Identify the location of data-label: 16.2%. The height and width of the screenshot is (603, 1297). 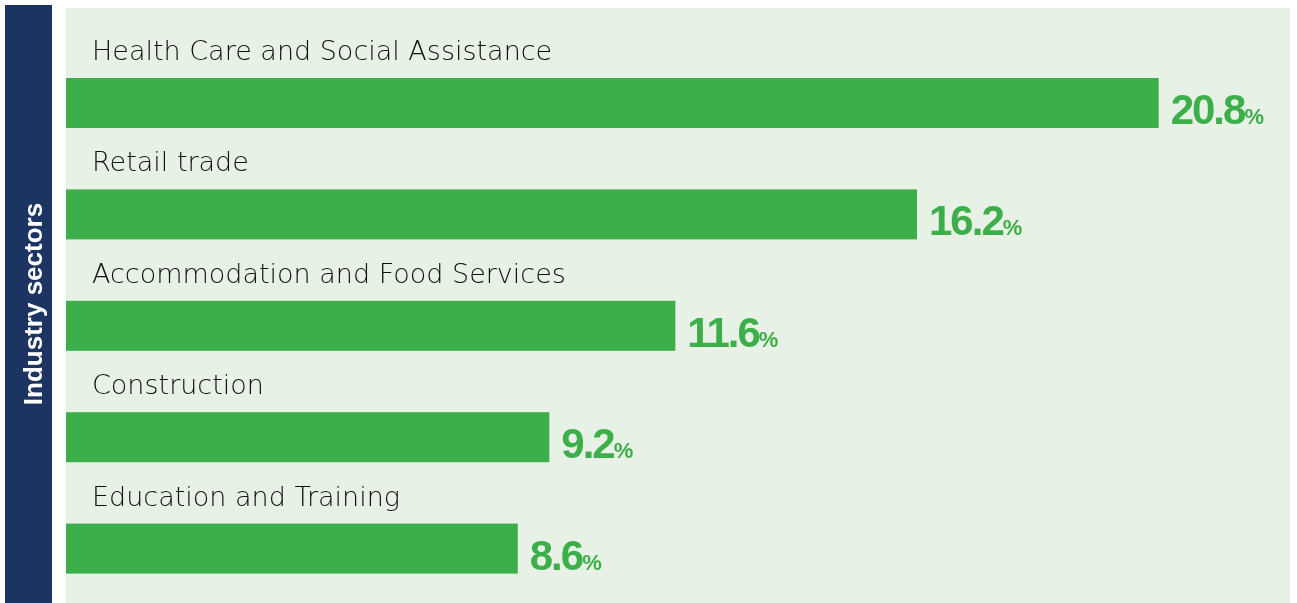
(976, 221).